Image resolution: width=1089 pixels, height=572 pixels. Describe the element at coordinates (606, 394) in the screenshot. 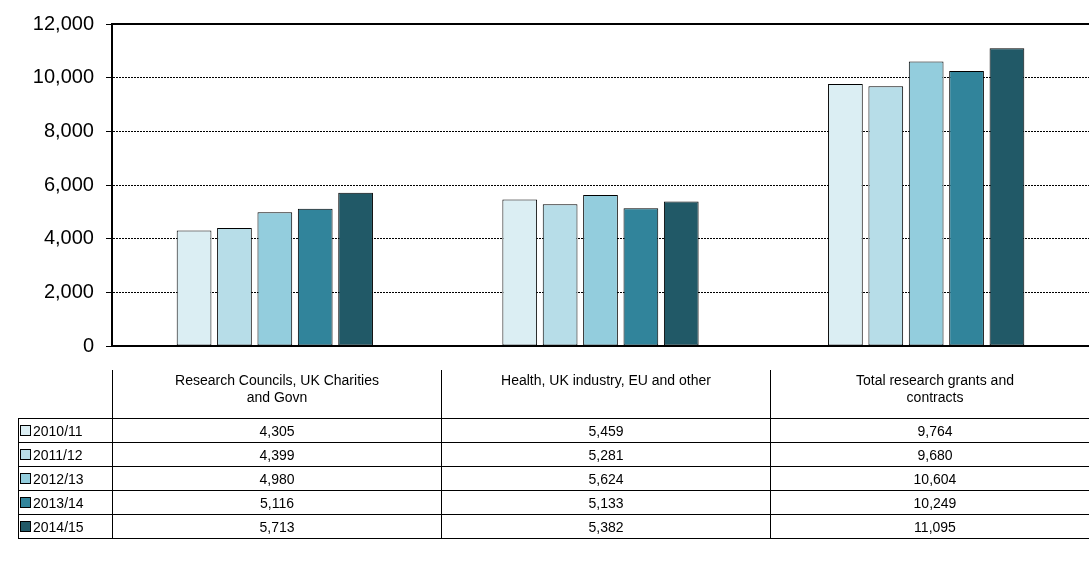

I see `x-tick-label: Health, UK industry, EU and other` at that location.